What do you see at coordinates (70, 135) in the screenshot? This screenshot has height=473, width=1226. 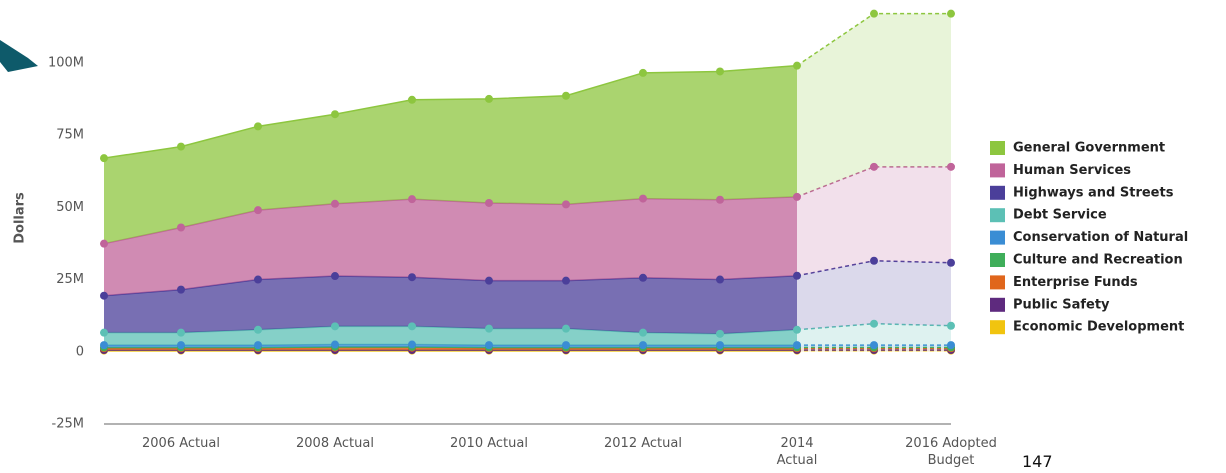 I see `y-tick-label: 75M` at bounding box center [70, 135].